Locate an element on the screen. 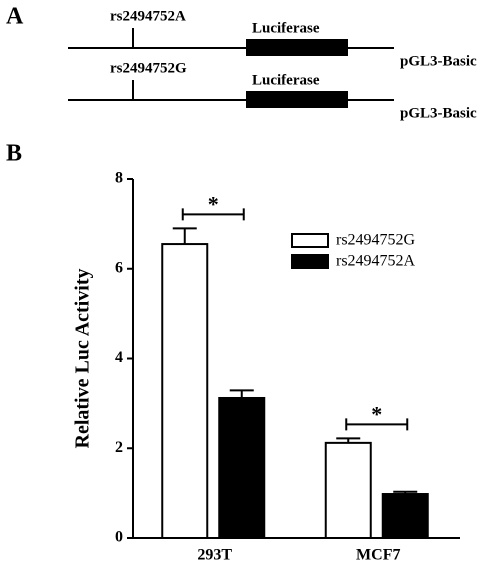 Image resolution: width=500 pixels, height=564 pixels. x-tick-label: MCF7 is located at coordinates (378, 555).